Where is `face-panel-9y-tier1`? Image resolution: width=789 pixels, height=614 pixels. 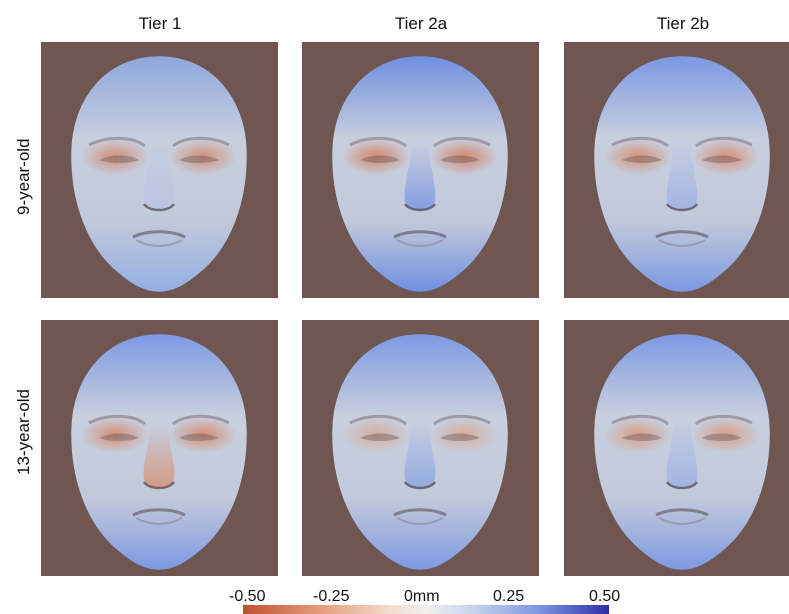
face-panel-9y-tier1 is located at coordinates (159, 170).